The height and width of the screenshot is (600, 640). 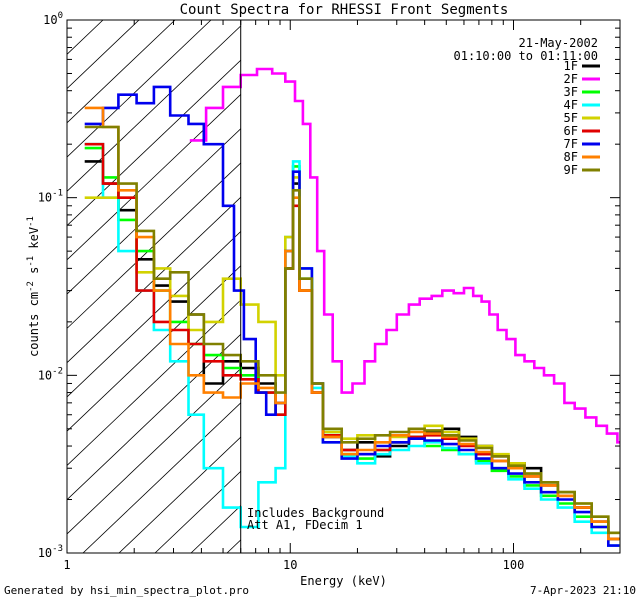 I want to click on legend-label-3f: 3F, so click(x=571, y=92).